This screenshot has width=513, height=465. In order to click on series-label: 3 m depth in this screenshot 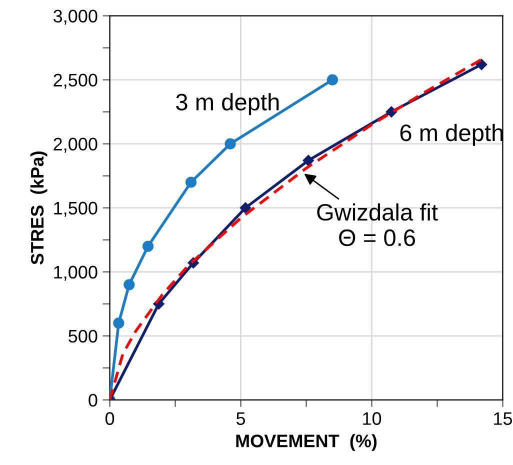, I will do `click(227, 104)`.